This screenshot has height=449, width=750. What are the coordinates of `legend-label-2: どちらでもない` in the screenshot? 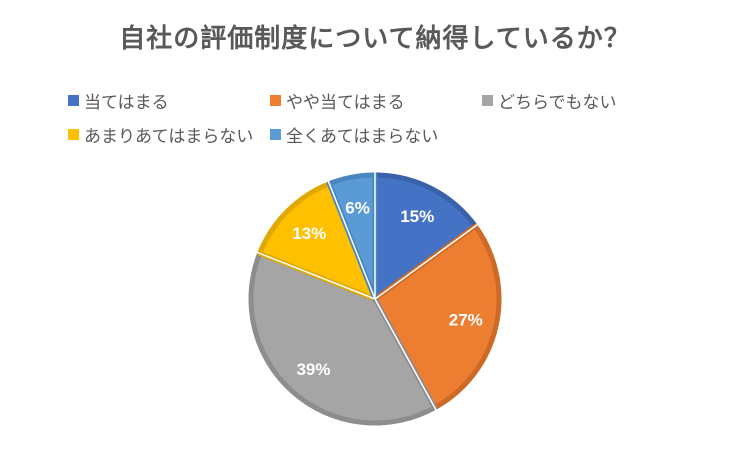 It's located at (557, 103).